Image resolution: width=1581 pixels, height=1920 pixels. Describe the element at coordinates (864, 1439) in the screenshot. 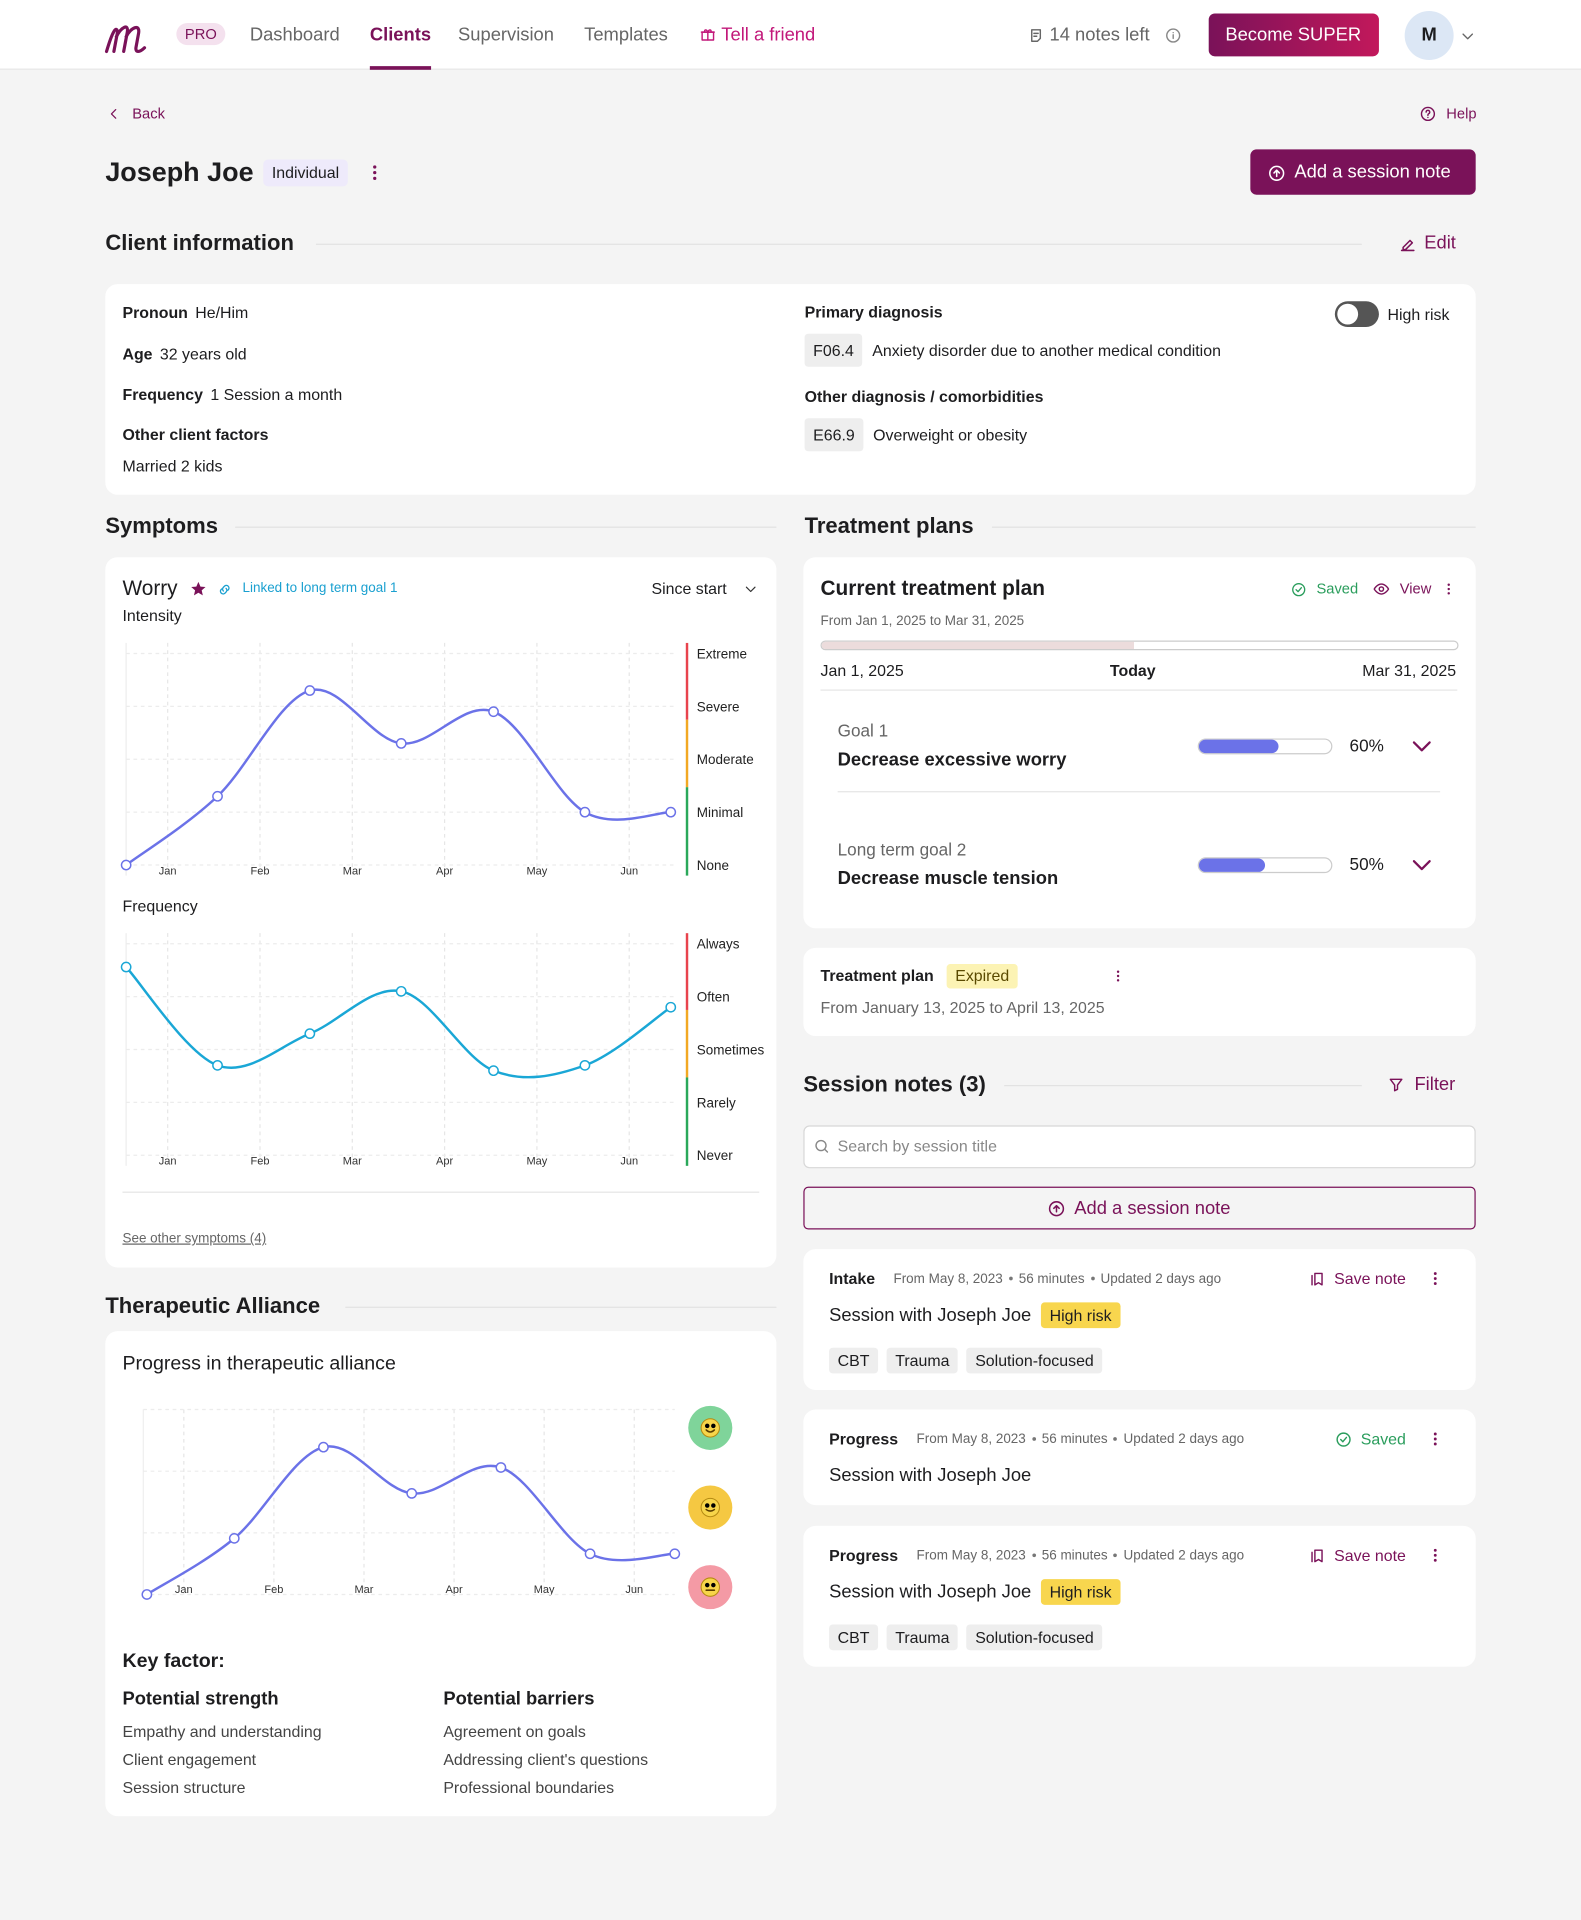

I see `note-type: Progress` at that location.